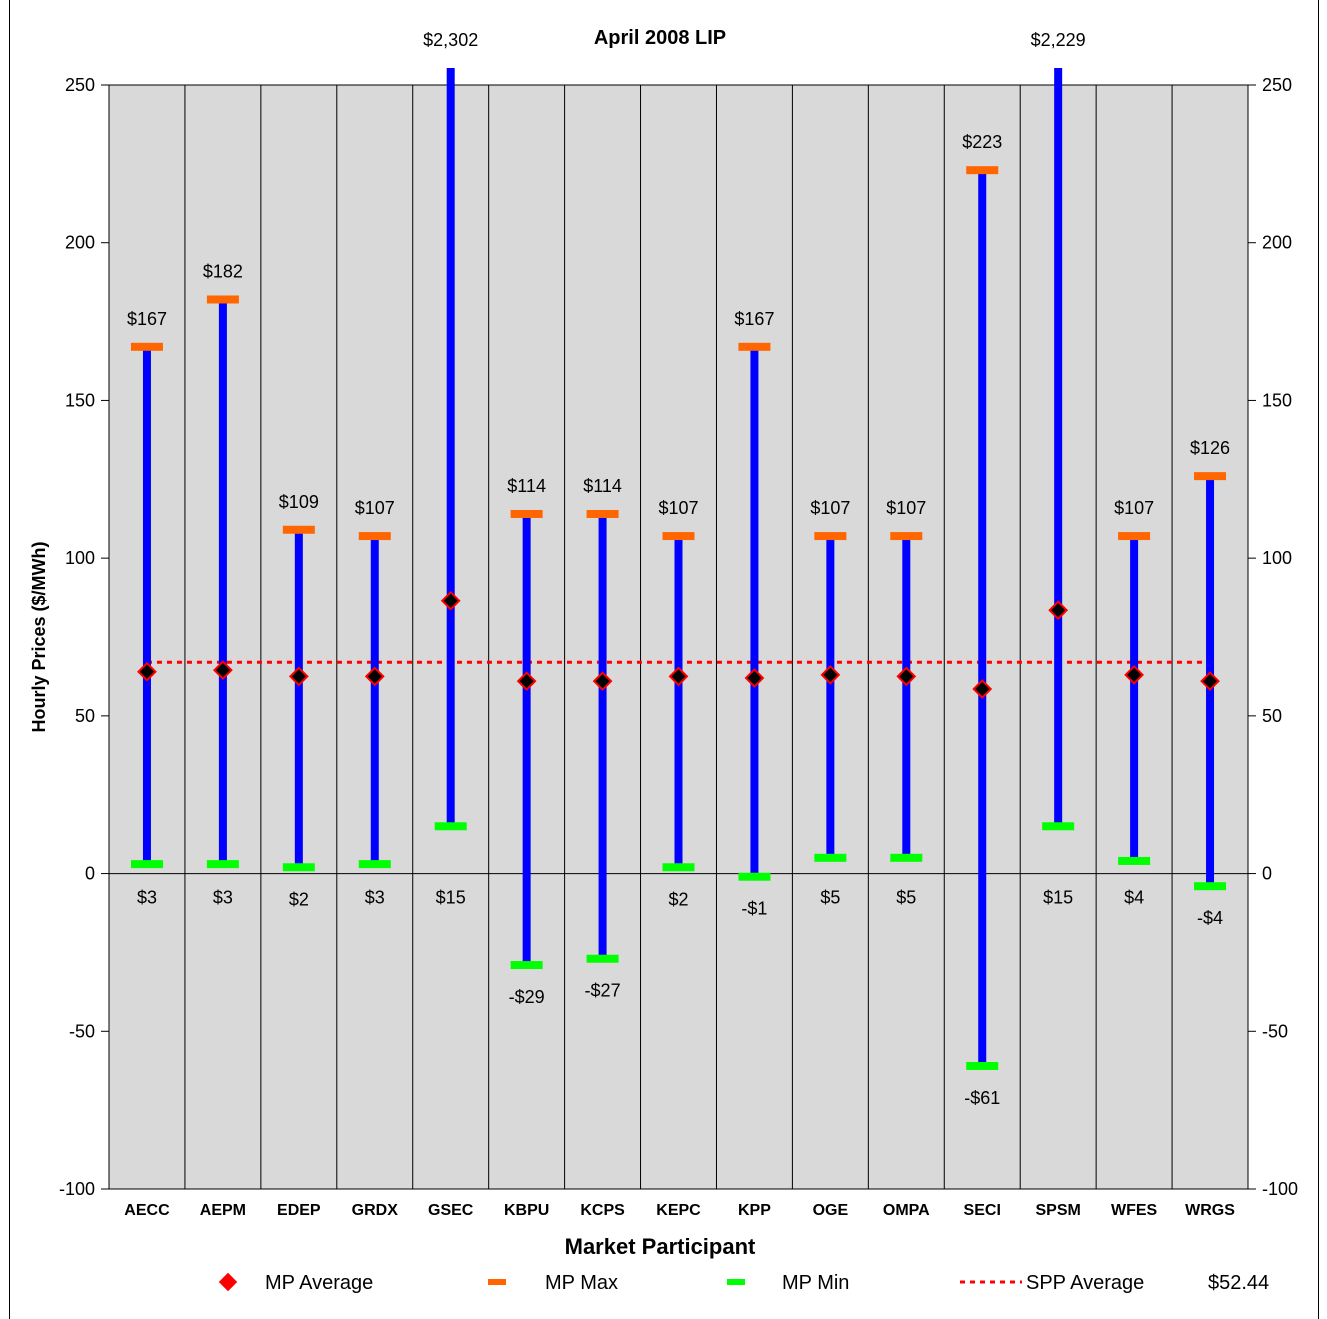 The height and width of the screenshot is (1319, 1327). Describe the element at coordinates (1277, 400) in the screenshot. I see `right-tick-label: 150` at that location.